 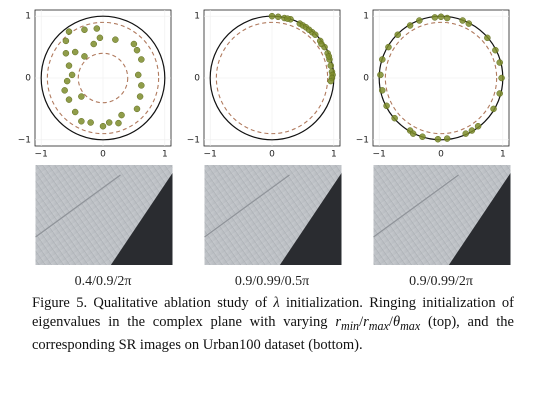 What do you see at coordinates (441, 281) in the screenshot?
I see `panel-label: 0.9/0.99/2π` at bounding box center [441, 281].